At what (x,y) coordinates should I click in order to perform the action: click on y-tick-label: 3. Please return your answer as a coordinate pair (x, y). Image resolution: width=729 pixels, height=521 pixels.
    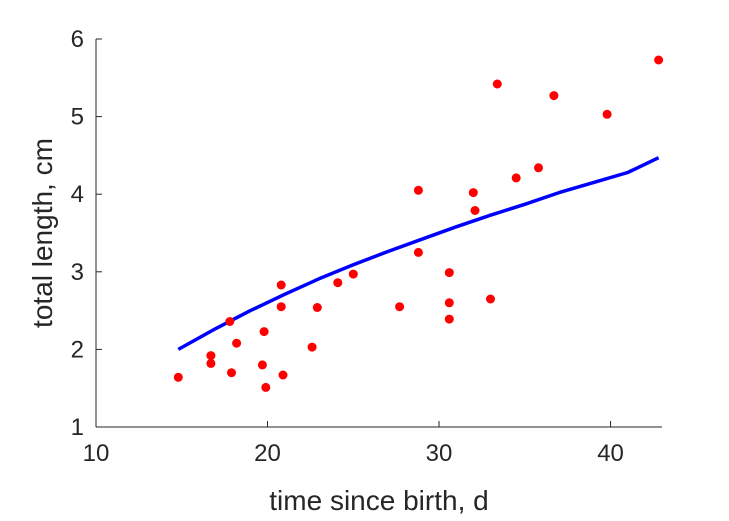
    Looking at the image, I should click on (77, 272).